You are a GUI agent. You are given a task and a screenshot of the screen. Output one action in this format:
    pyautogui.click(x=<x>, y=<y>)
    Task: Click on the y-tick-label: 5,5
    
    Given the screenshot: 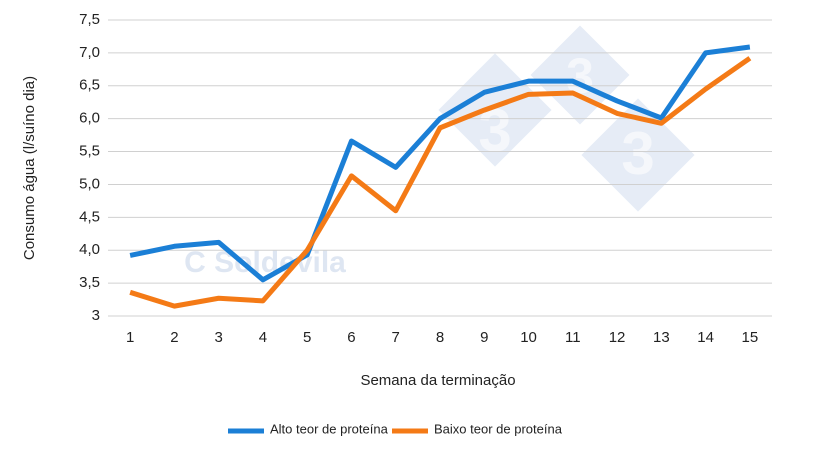 What is the action you would take?
    pyautogui.click(x=89, y=151)
    